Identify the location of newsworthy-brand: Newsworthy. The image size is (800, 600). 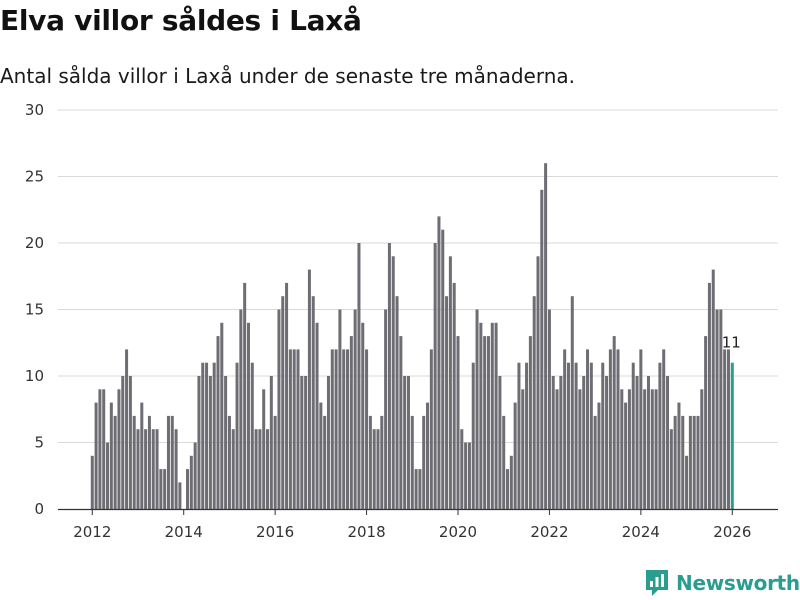
(722, 583).